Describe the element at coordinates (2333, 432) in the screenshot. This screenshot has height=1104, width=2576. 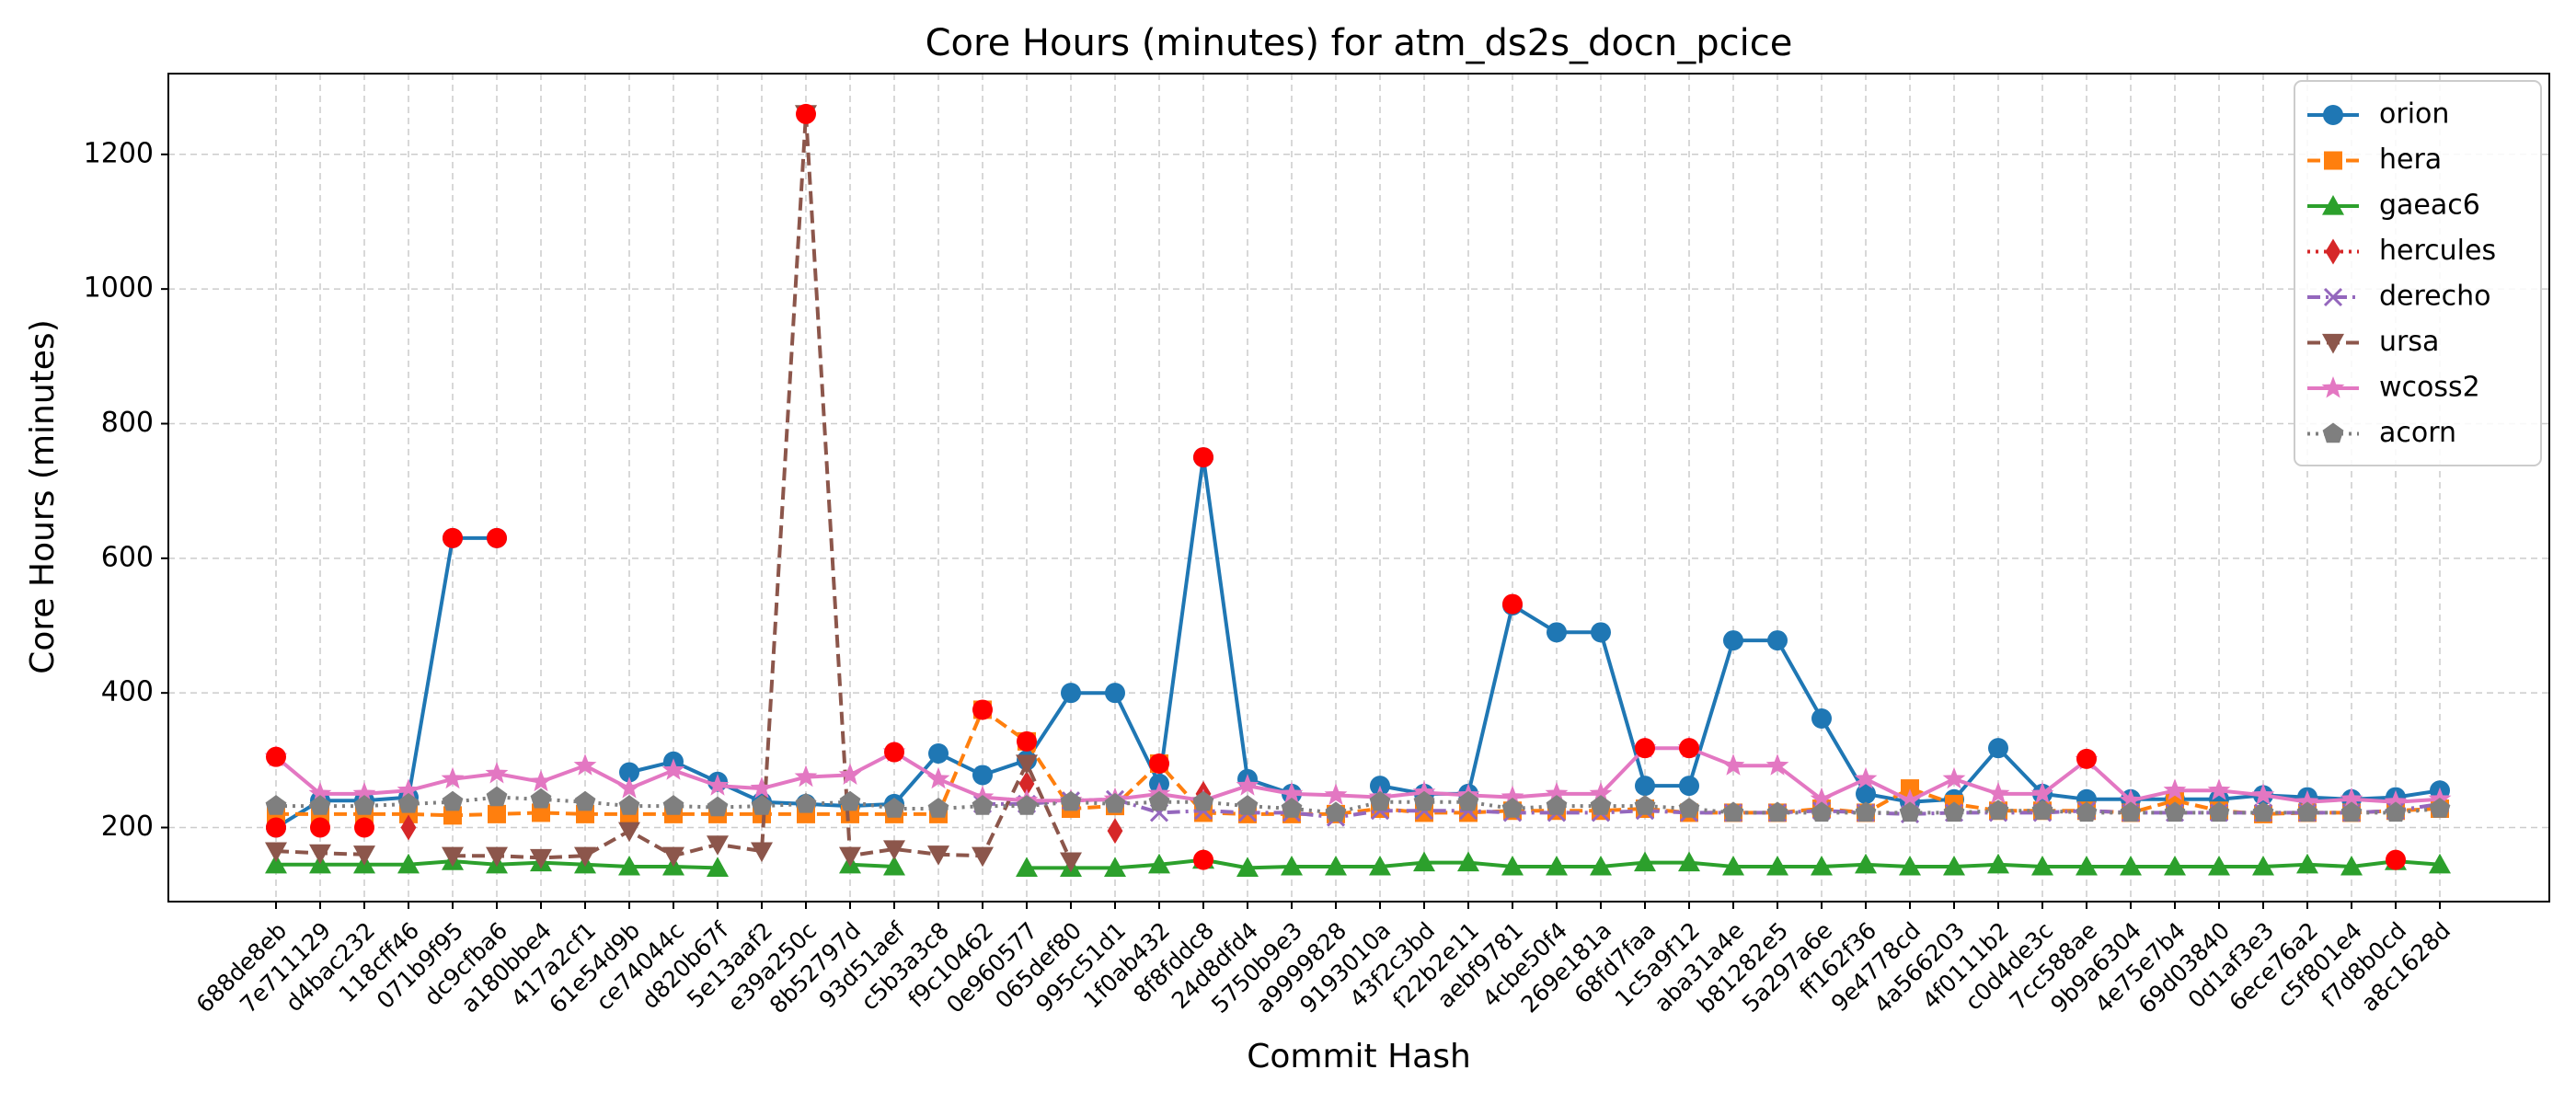
I see `legend-marker-acorn` at that location.